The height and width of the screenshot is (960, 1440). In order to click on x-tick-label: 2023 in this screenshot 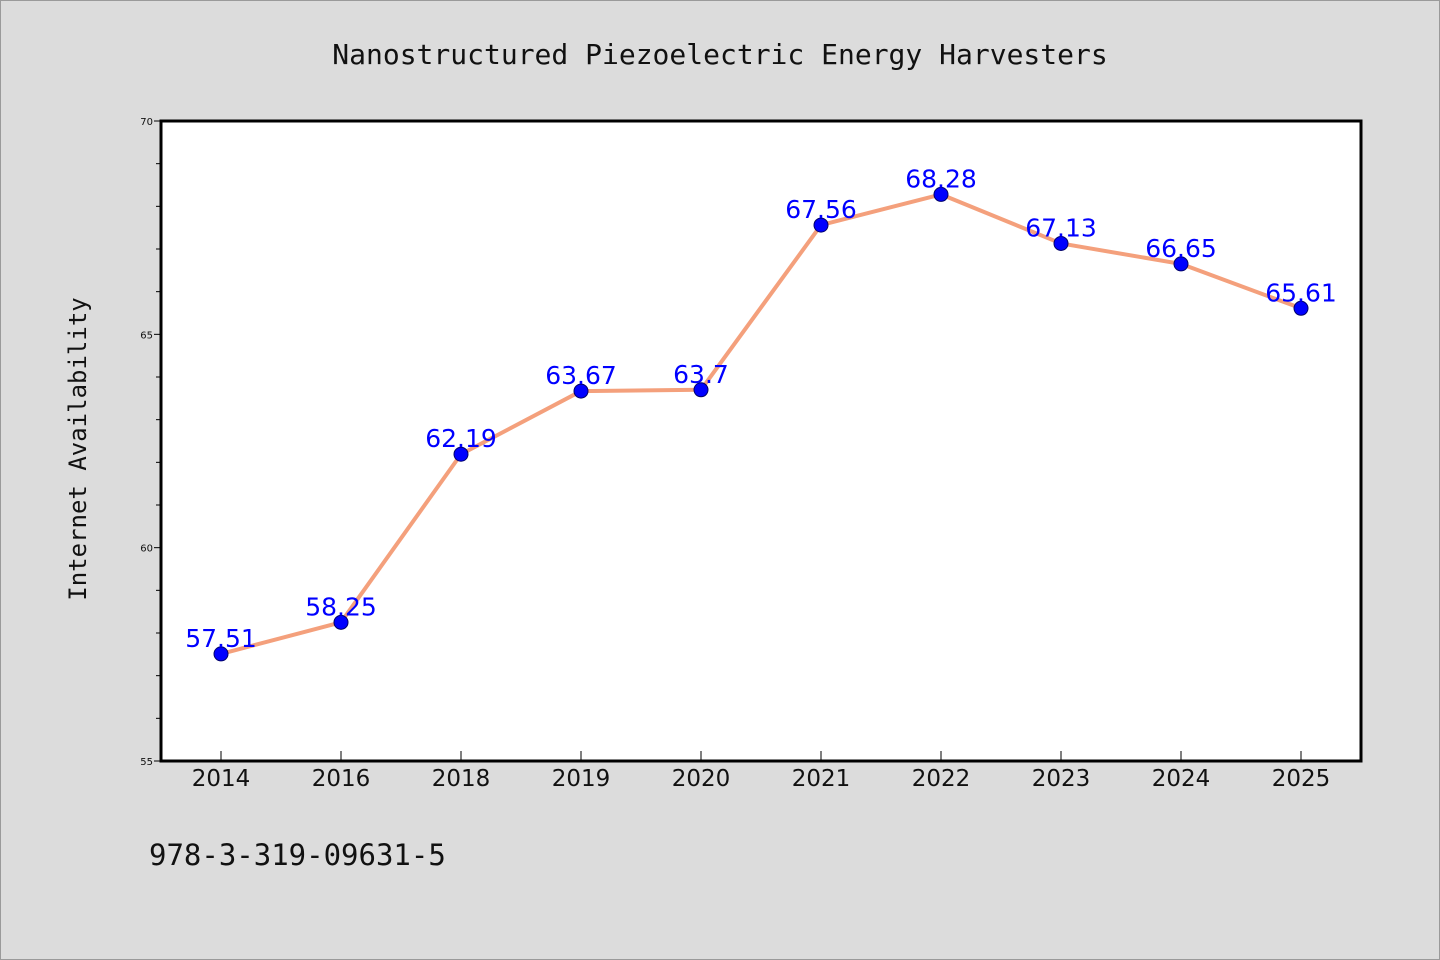, I will do `click(1061, 779)`.